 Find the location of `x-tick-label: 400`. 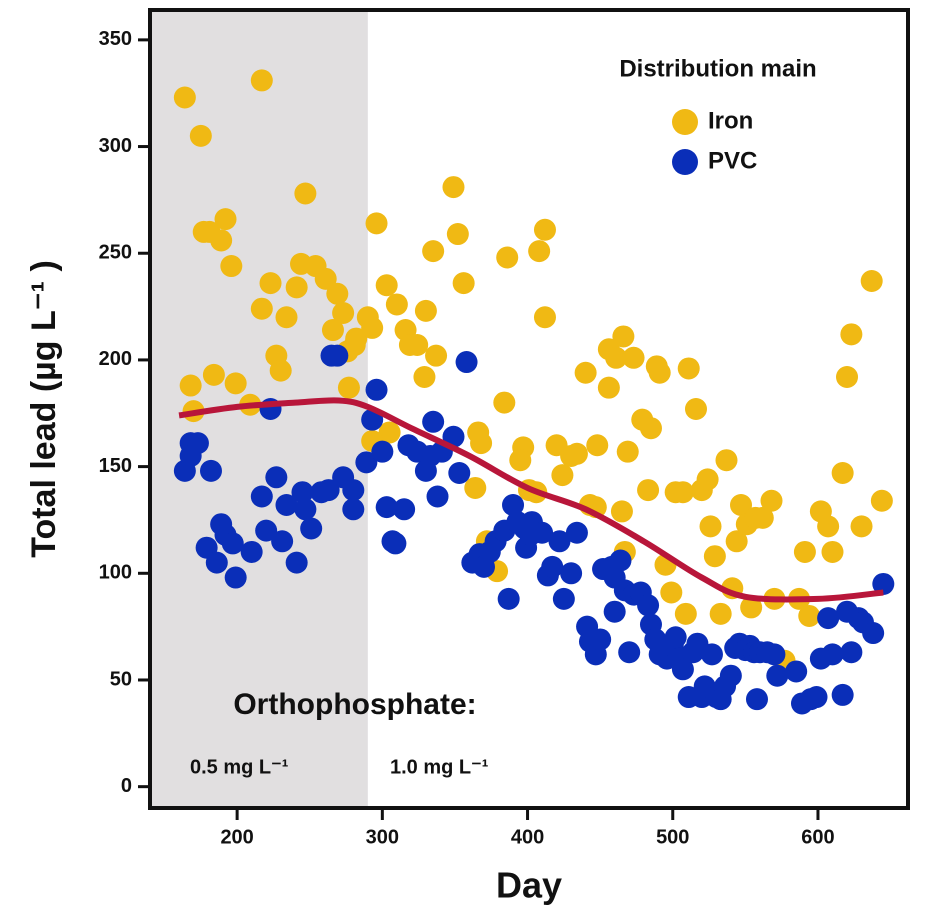

x-tick-label: 400 is located at coordinates (527, 837).